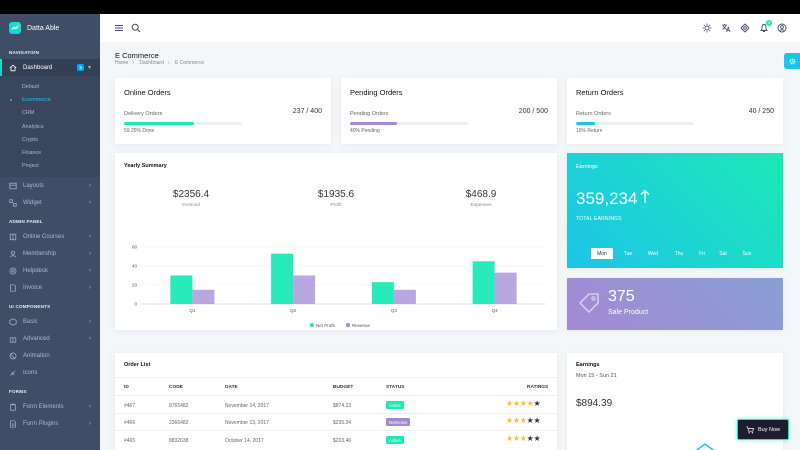  I want to click on help-icon, so click(13, 271).